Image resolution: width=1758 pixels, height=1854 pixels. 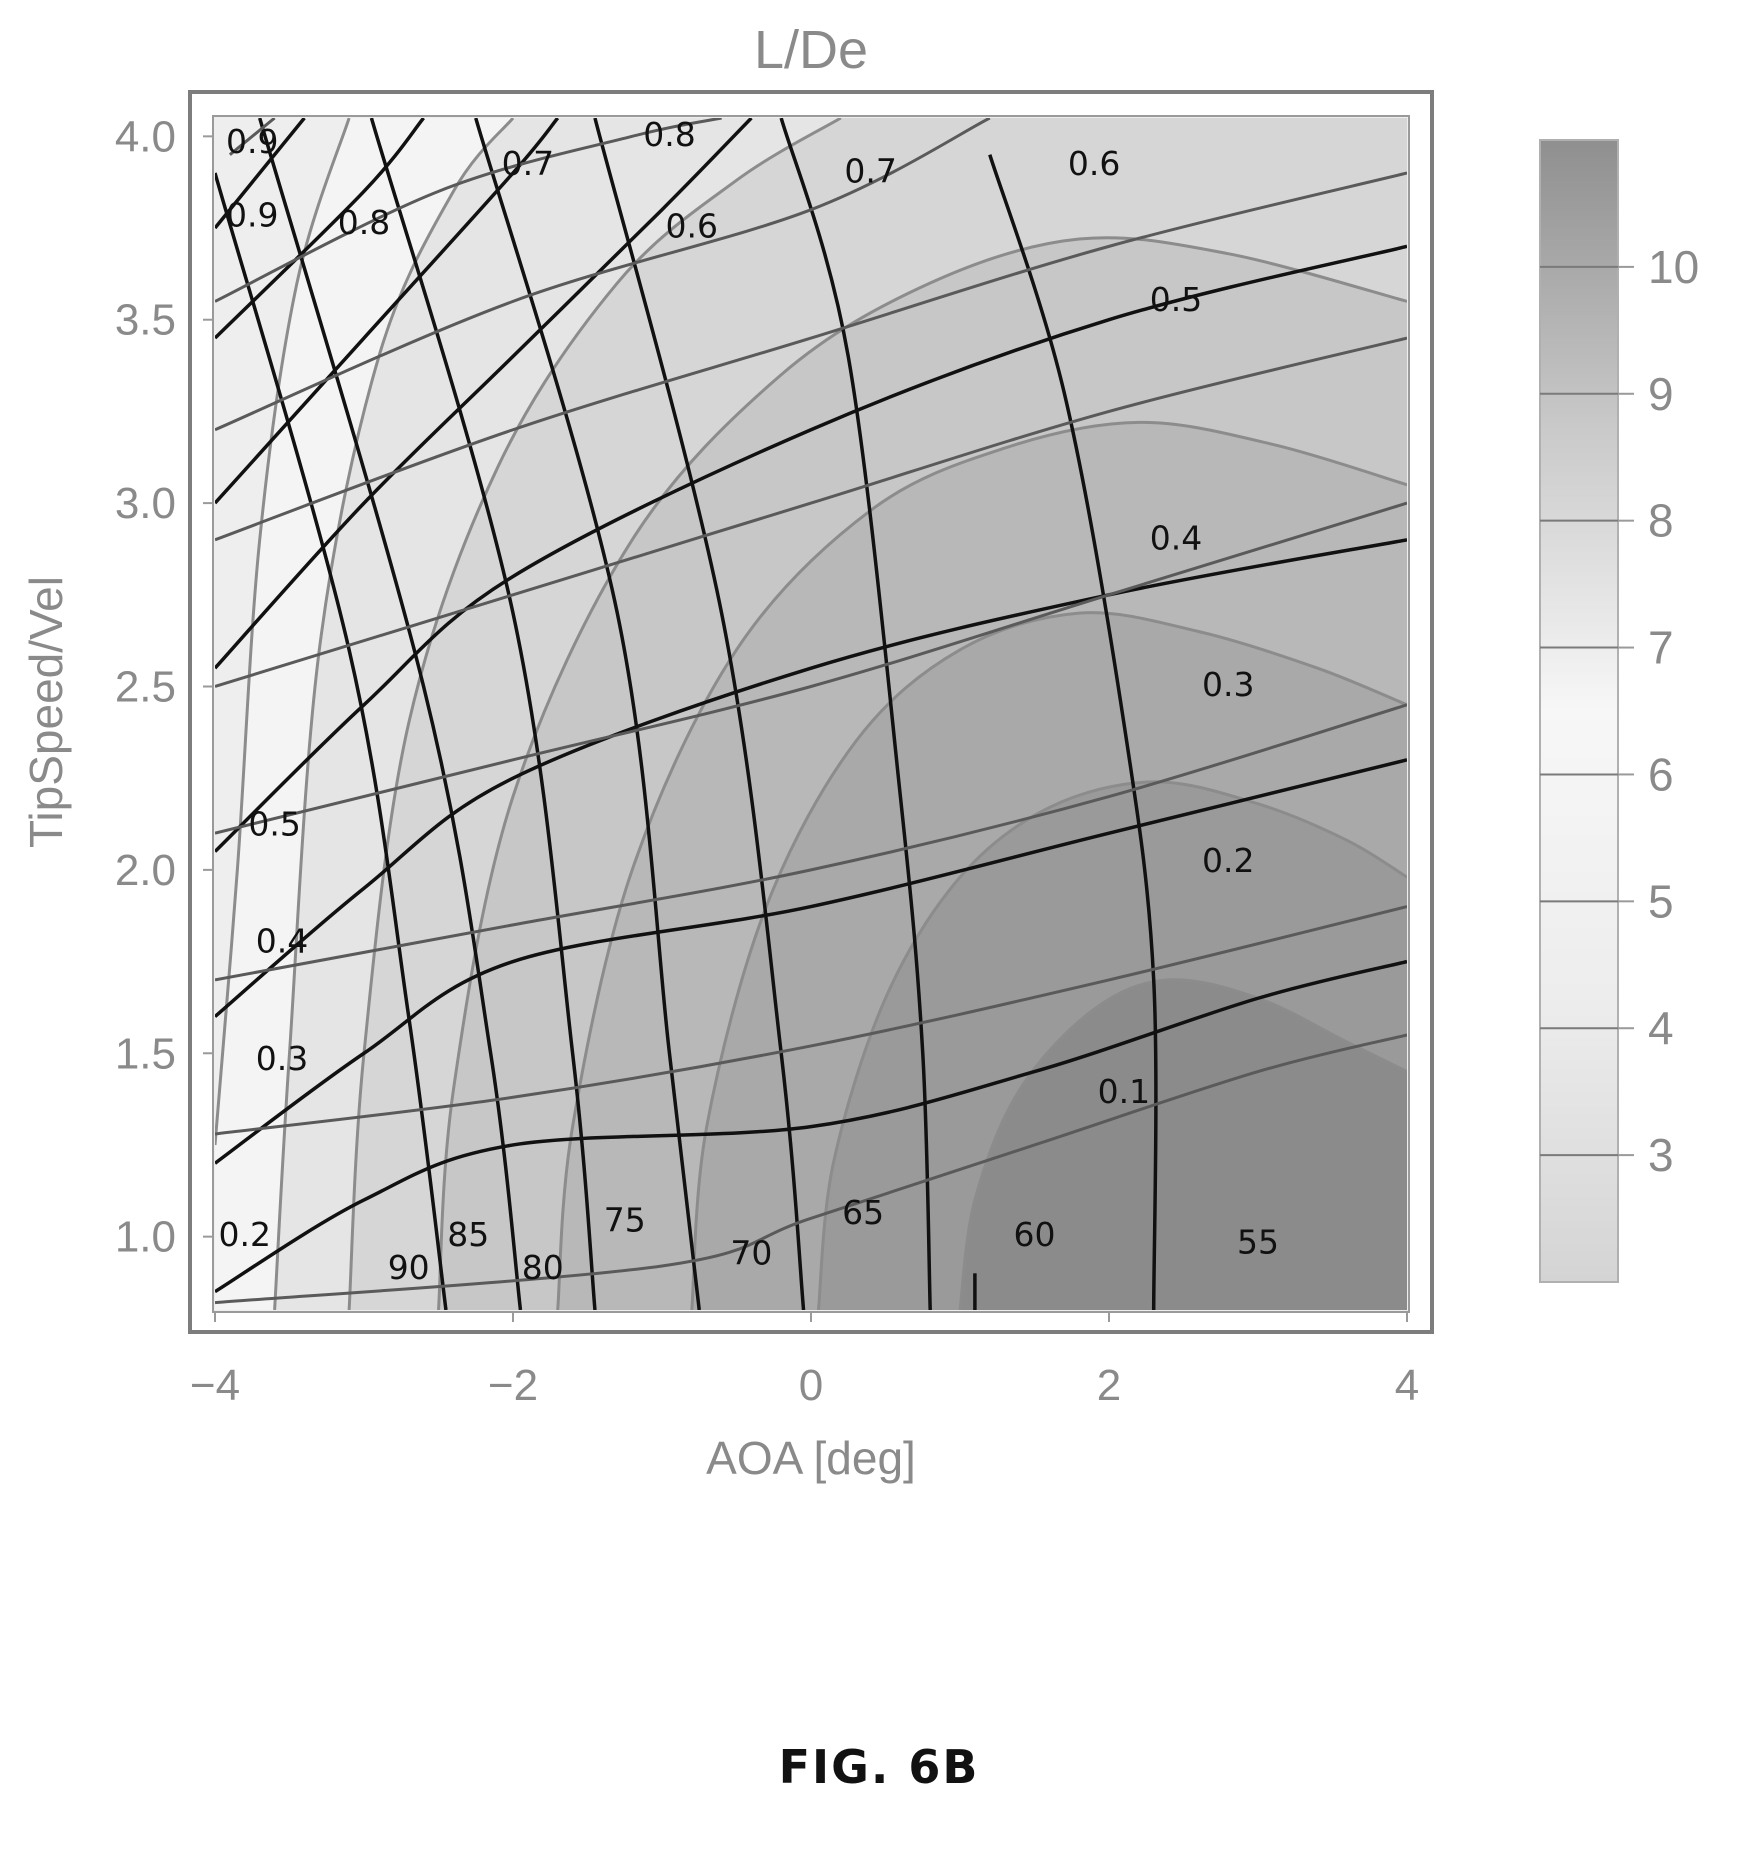 I want to click on contour-label-8: 0.2, so click(x=245, y=1234).